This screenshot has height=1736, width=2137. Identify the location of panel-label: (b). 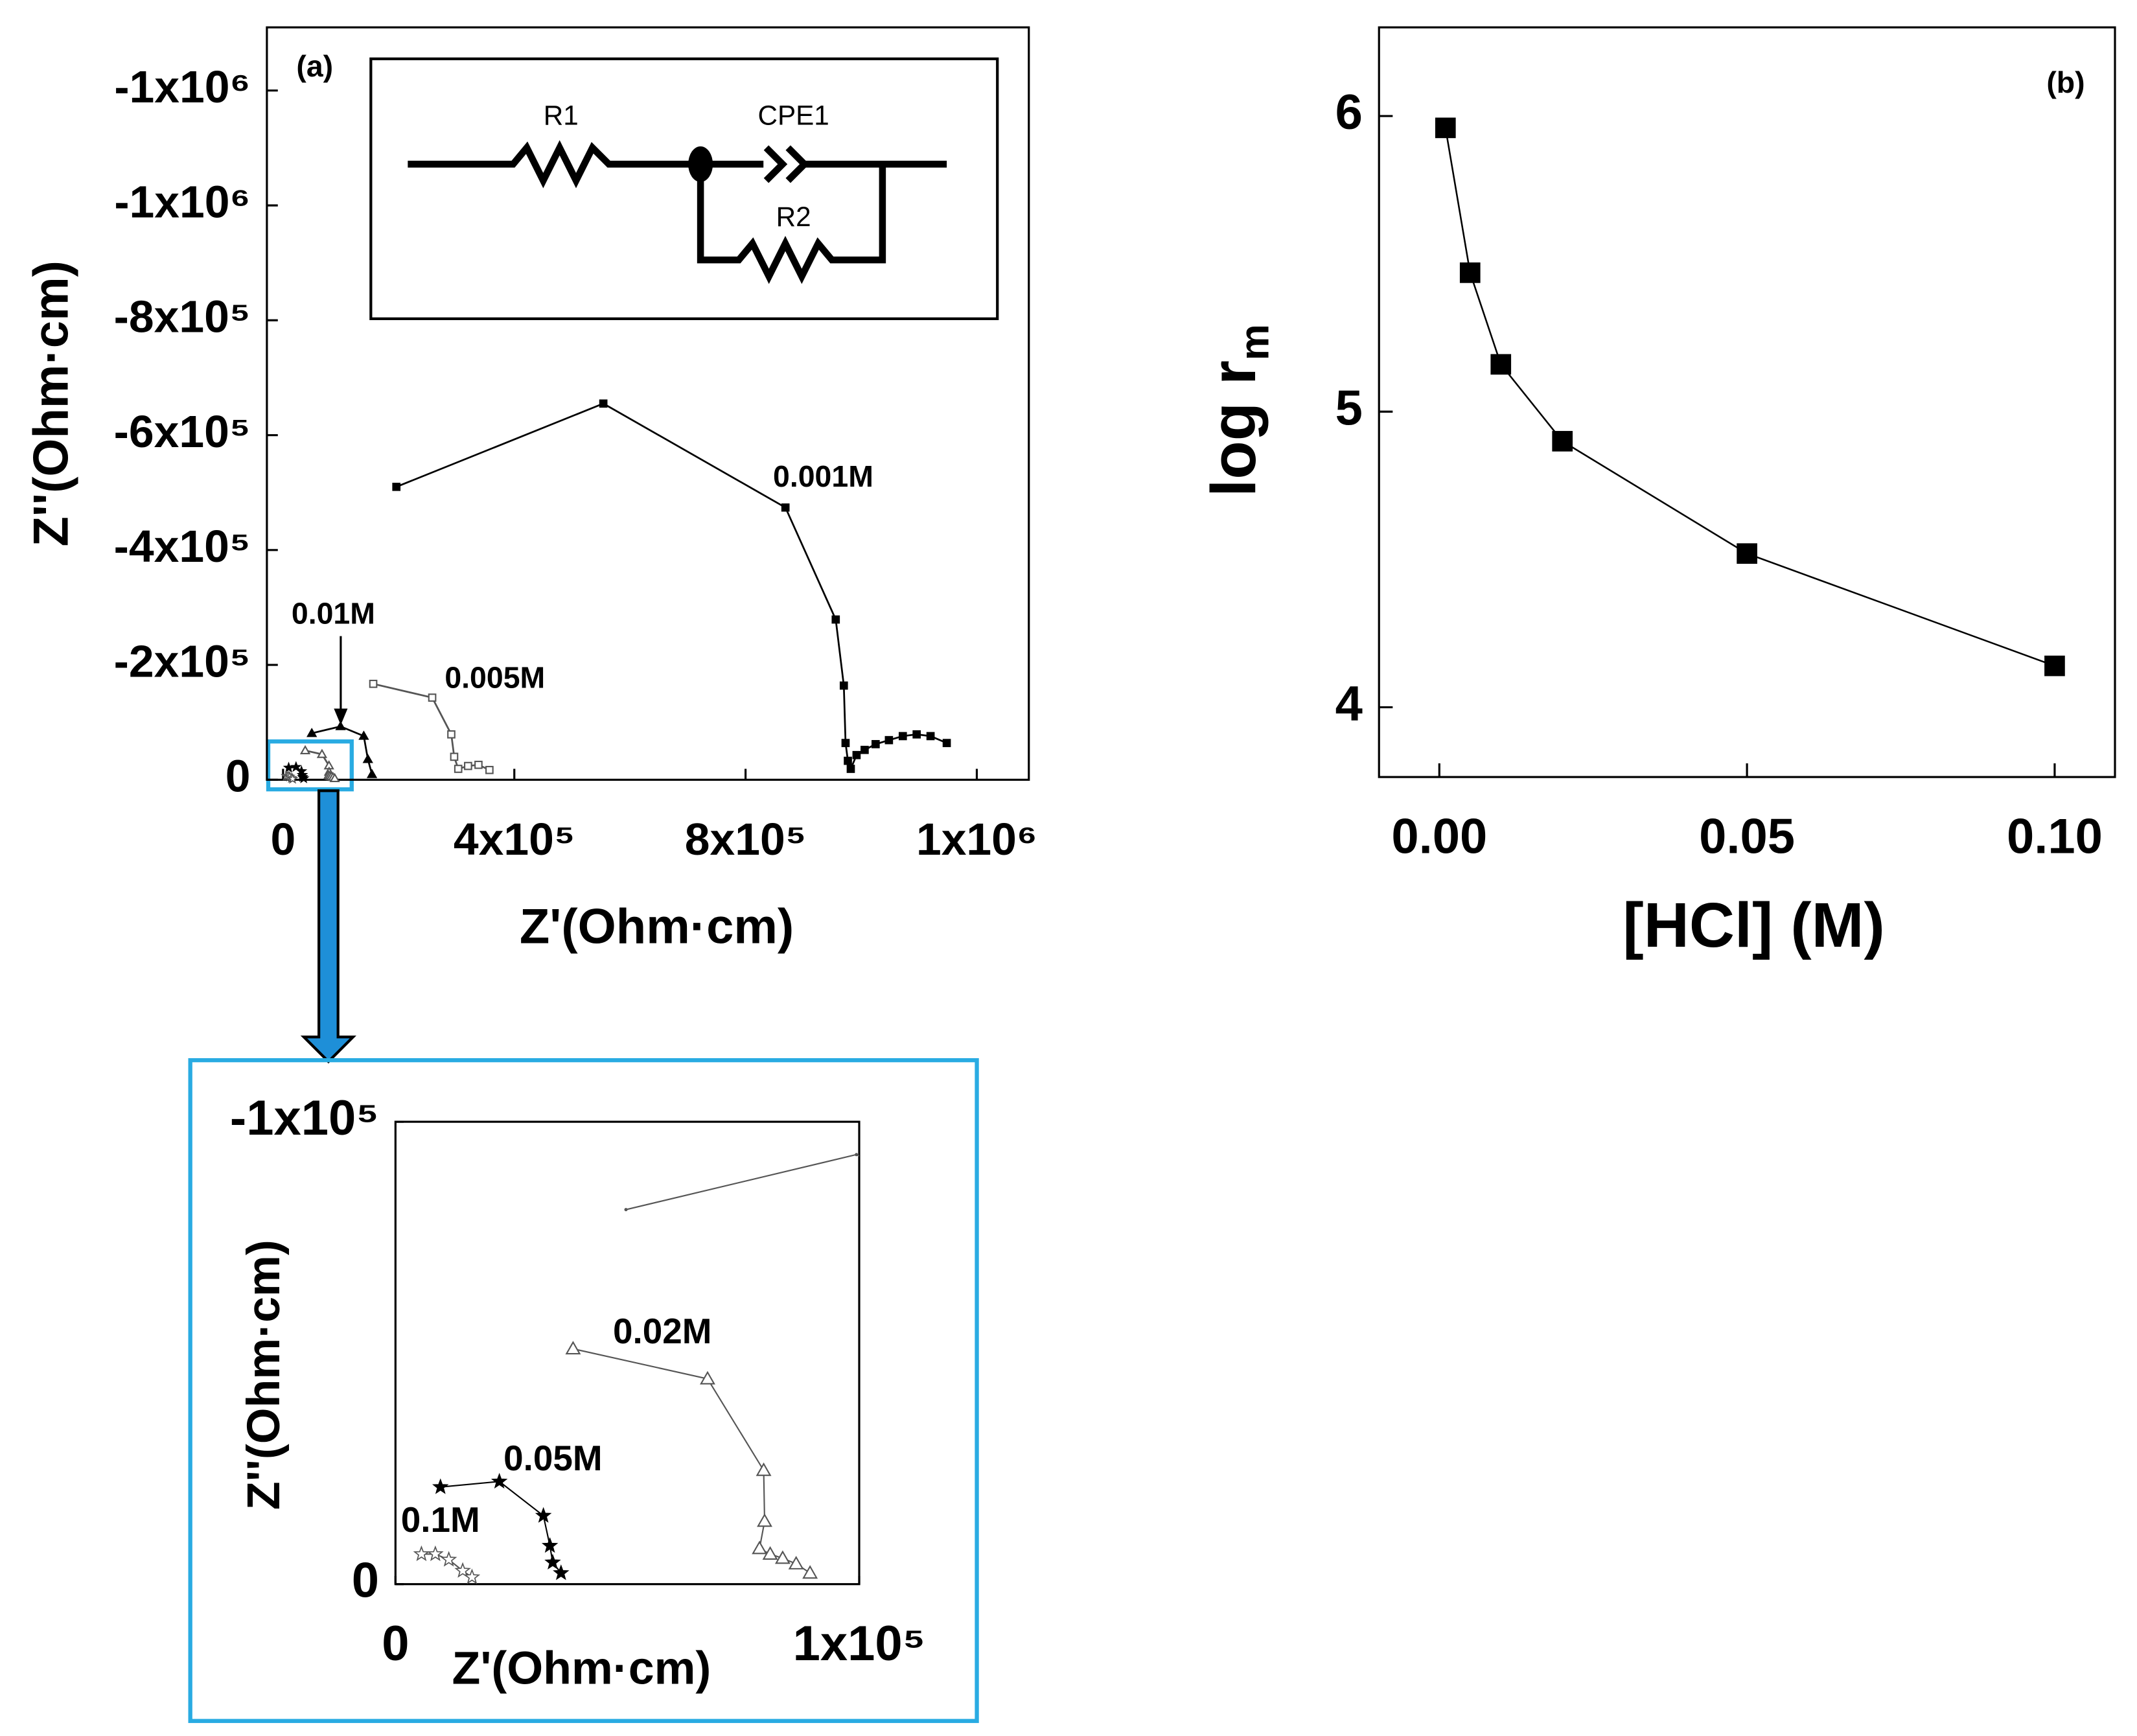
(2066, 82).